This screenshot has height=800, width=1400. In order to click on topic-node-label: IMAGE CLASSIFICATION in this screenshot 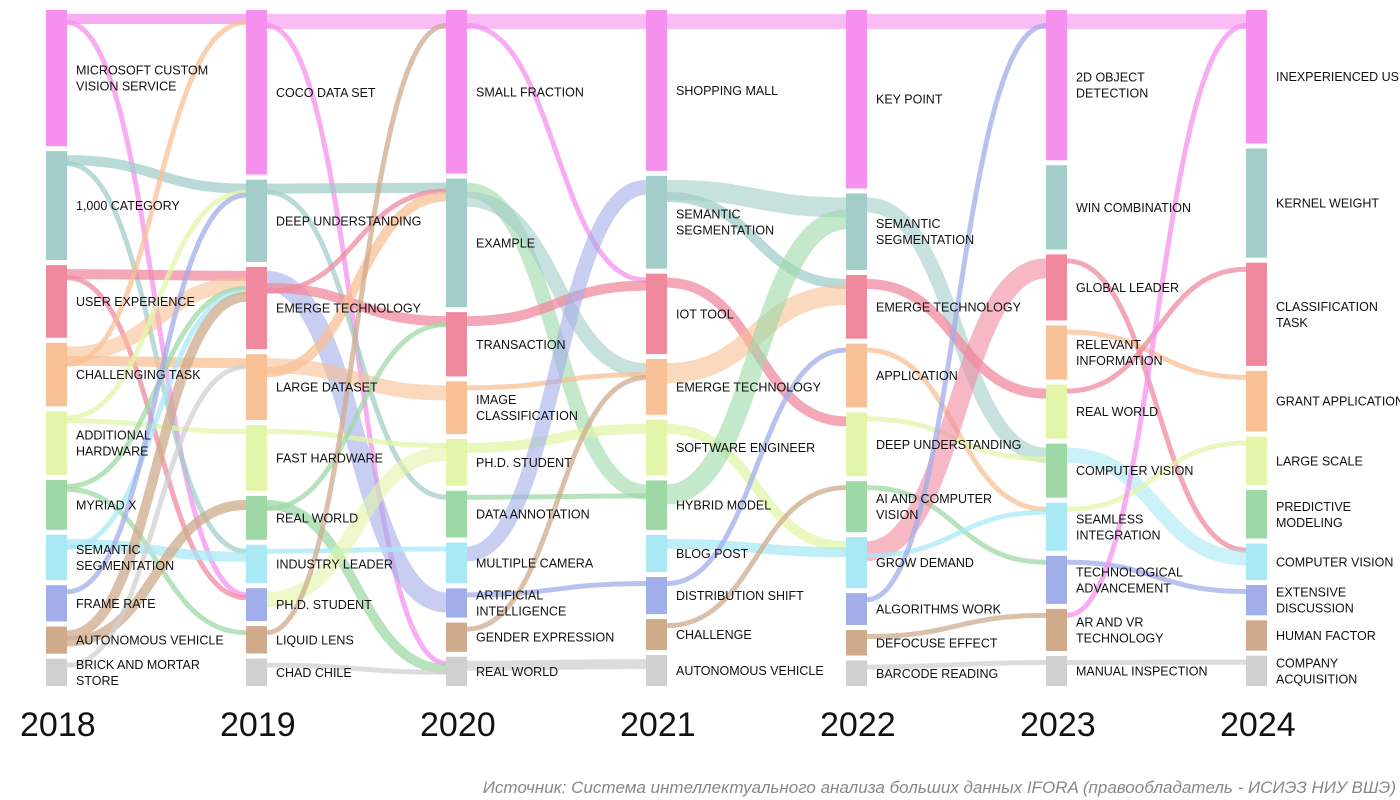, I will do `click(527, 408)`.